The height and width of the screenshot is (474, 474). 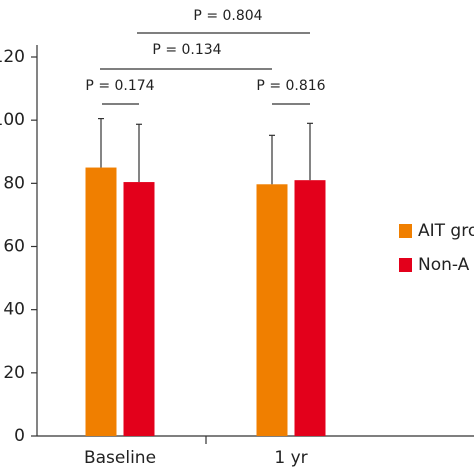 I want to click on annotation: P = 0.134, so click(x=186, y=50).